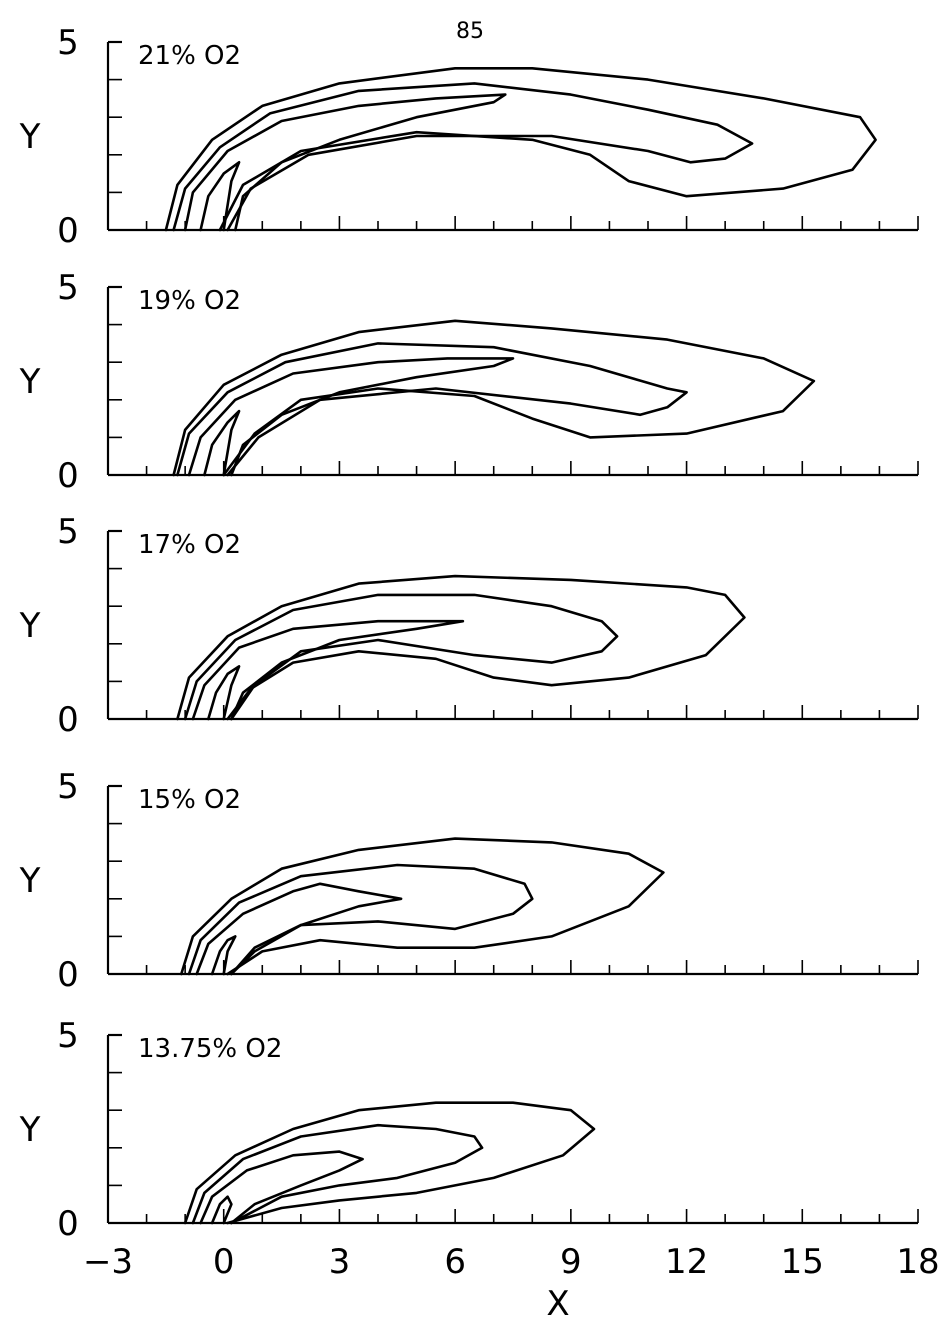  Describe the element at coordinates (340, 1262) in the screenshot. I see `x-tick-label: 3` at that location.